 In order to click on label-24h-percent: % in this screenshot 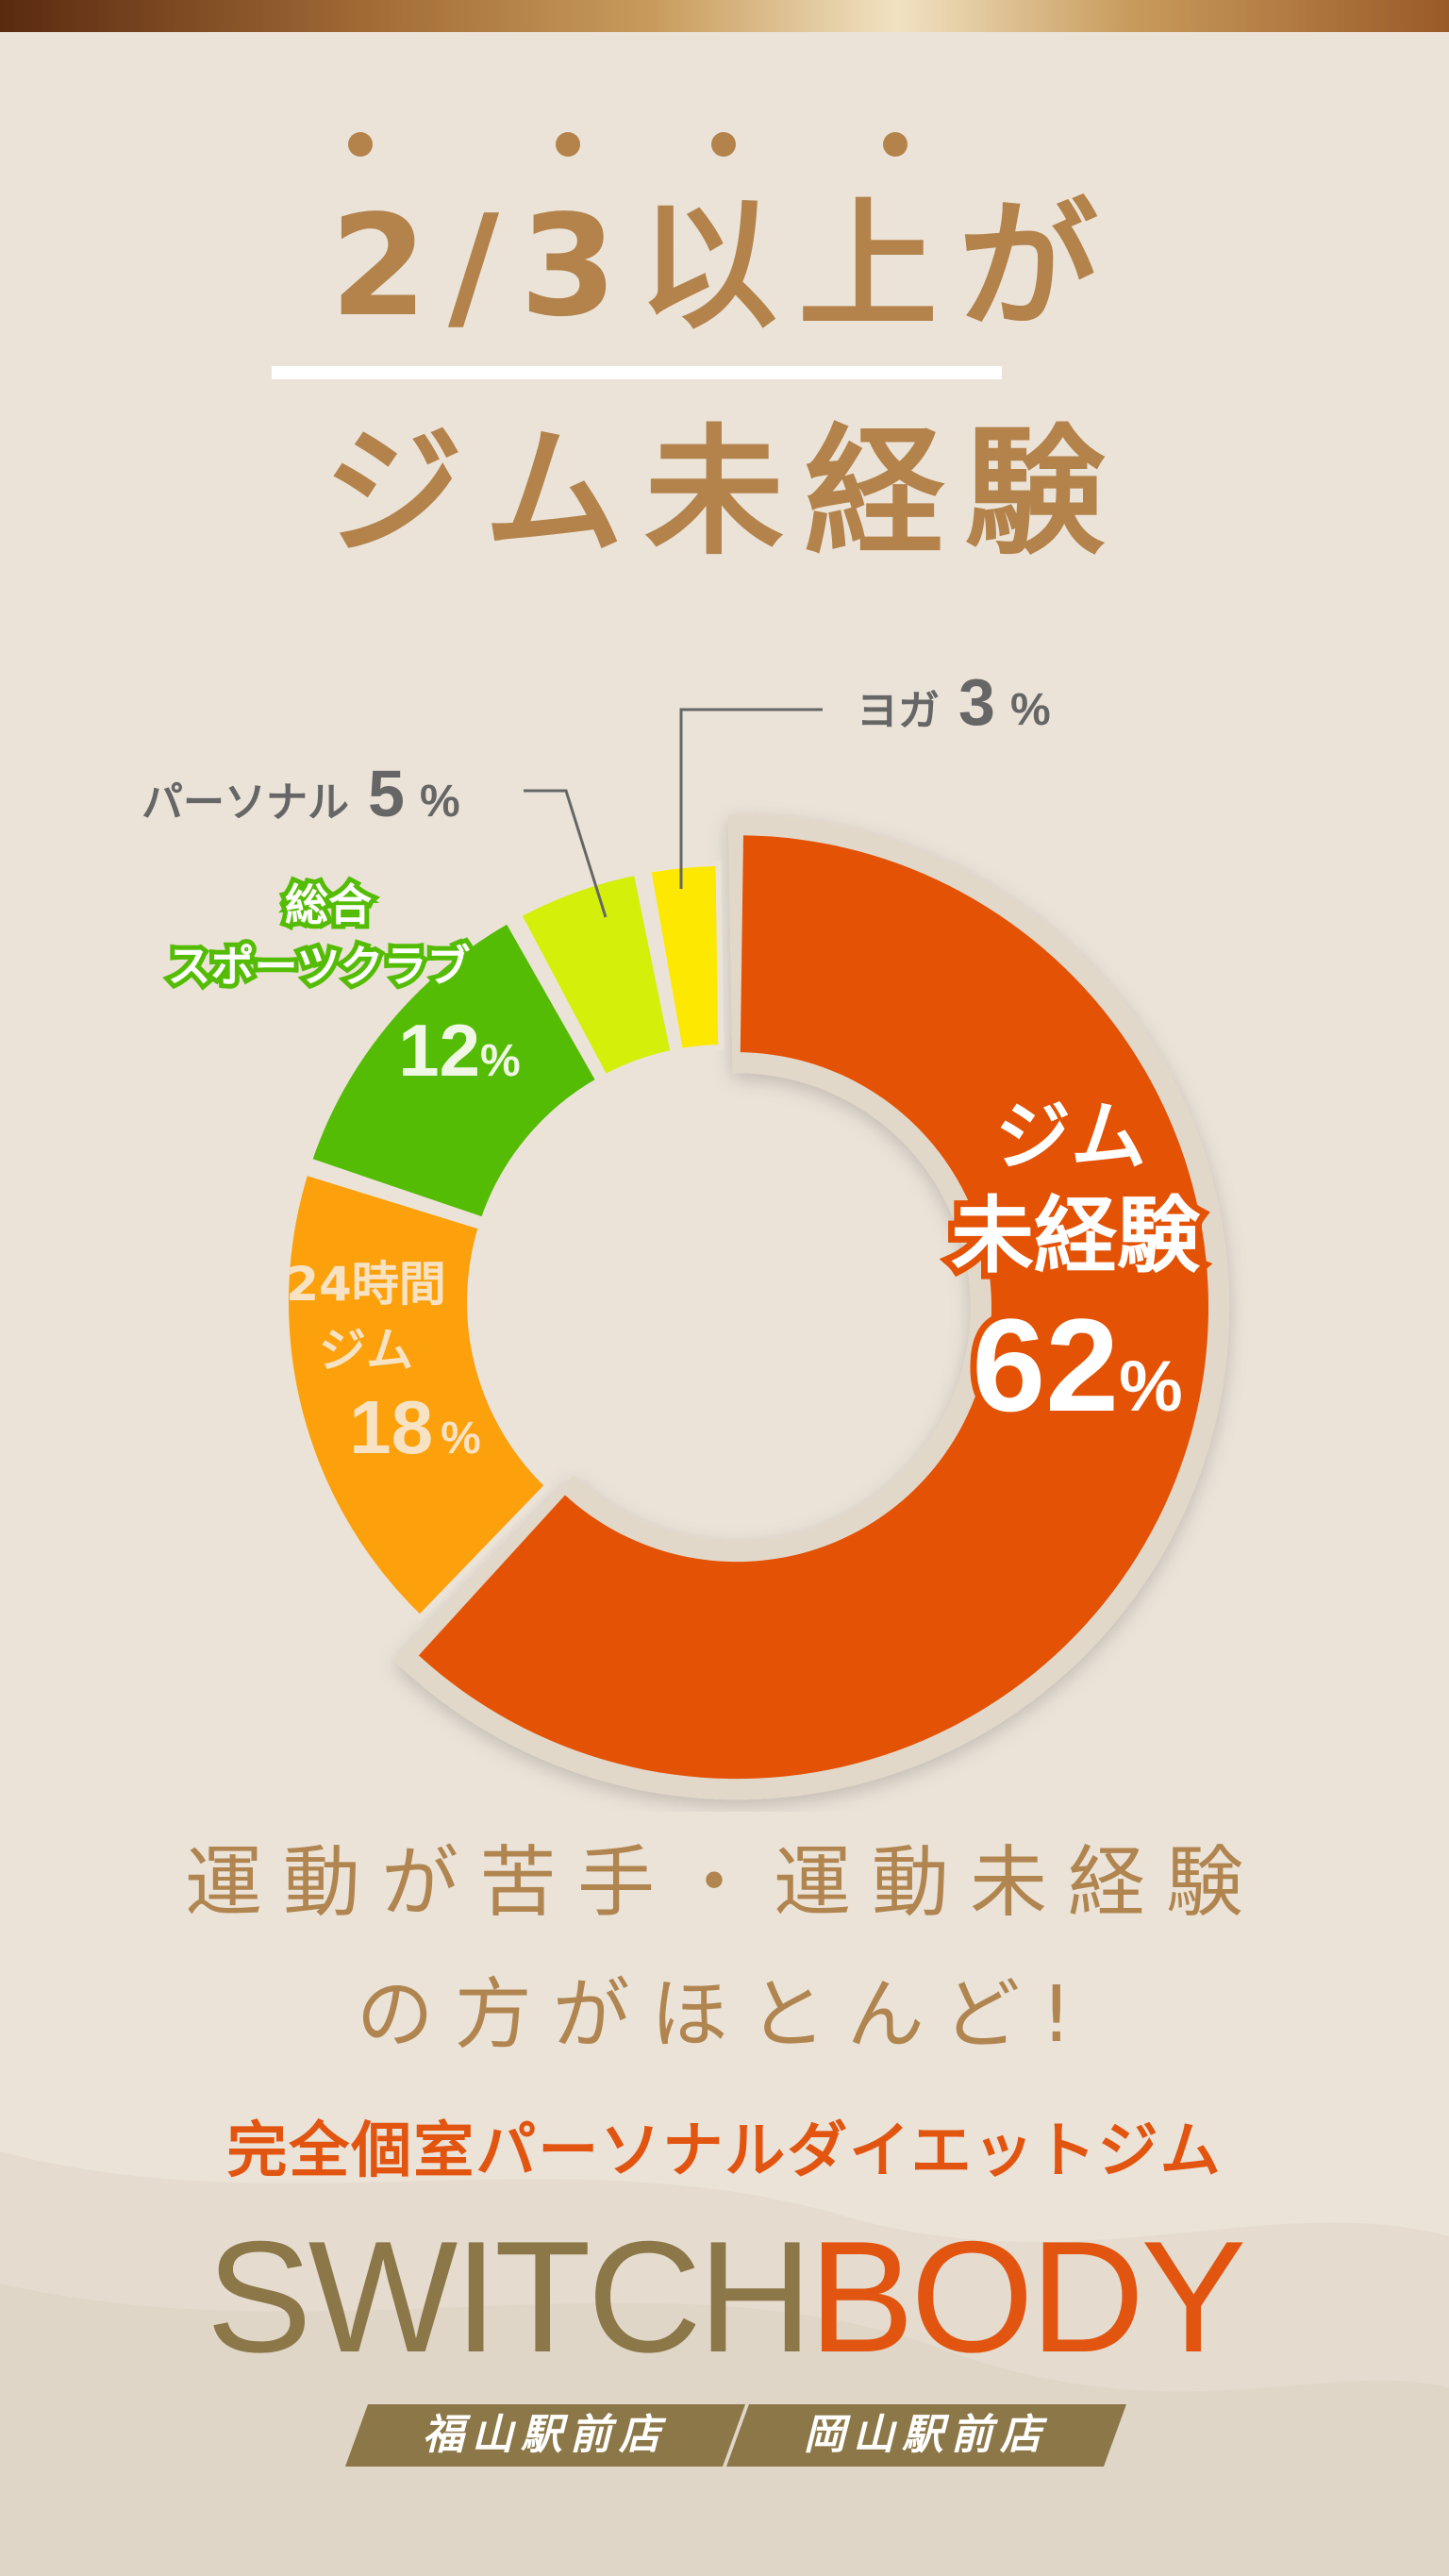, I will do `click(461, 1438)`.